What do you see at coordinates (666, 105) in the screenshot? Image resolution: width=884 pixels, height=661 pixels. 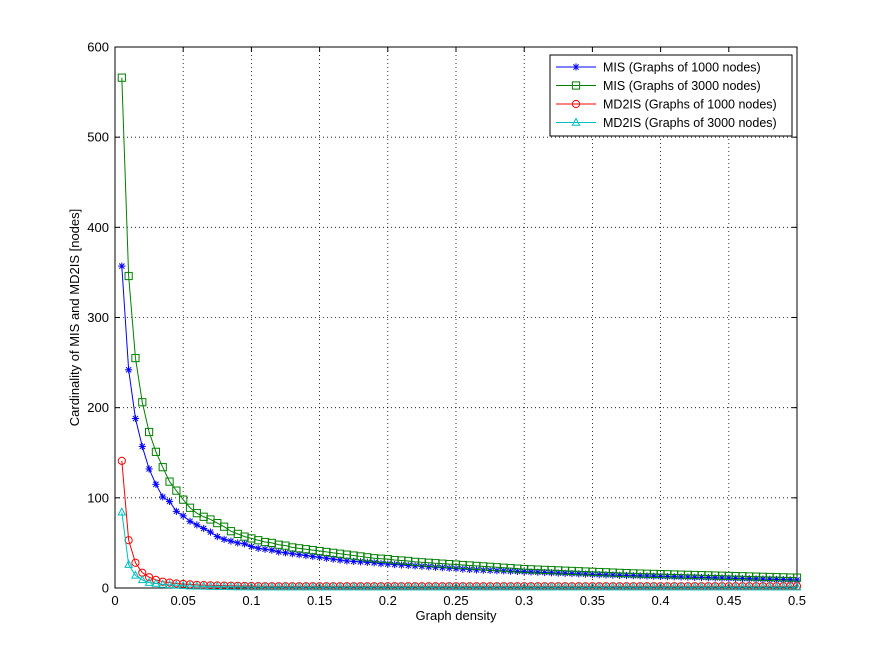 I see `legend-item: MD2IS (Graphs of 1000 nodes)` at bounding box center [666, 105].